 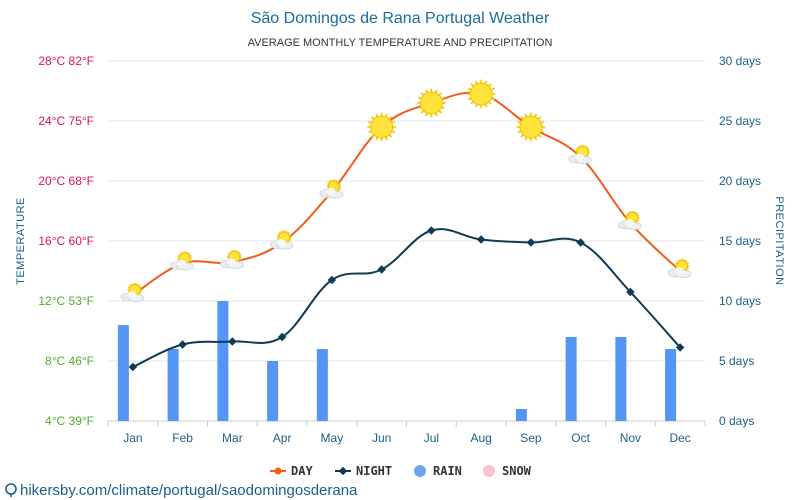 I want to click on y2-tick-label: 15 days, so click(x=740, y=241).